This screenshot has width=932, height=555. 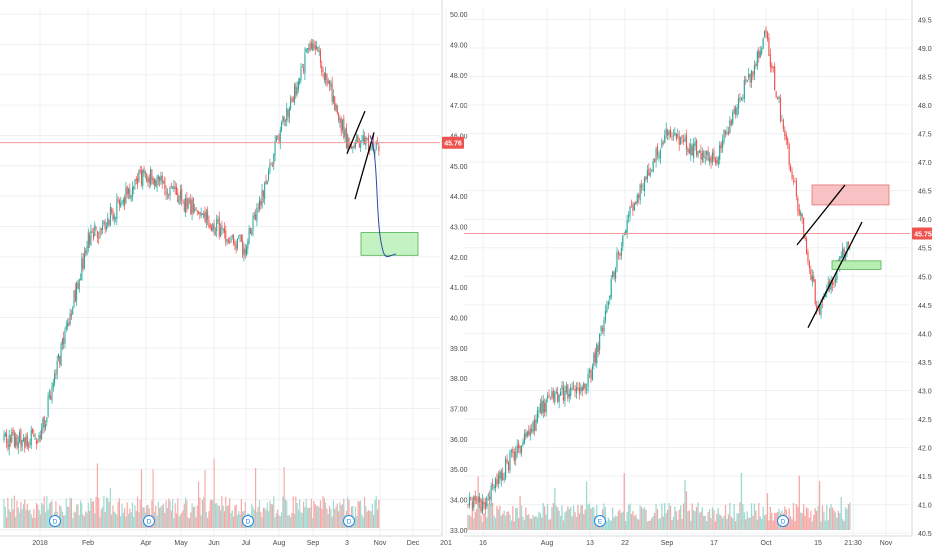 What do you see at coordinates (383, 196) in the screenshot?
I see `projection-path` at bounding box center [383, 196].